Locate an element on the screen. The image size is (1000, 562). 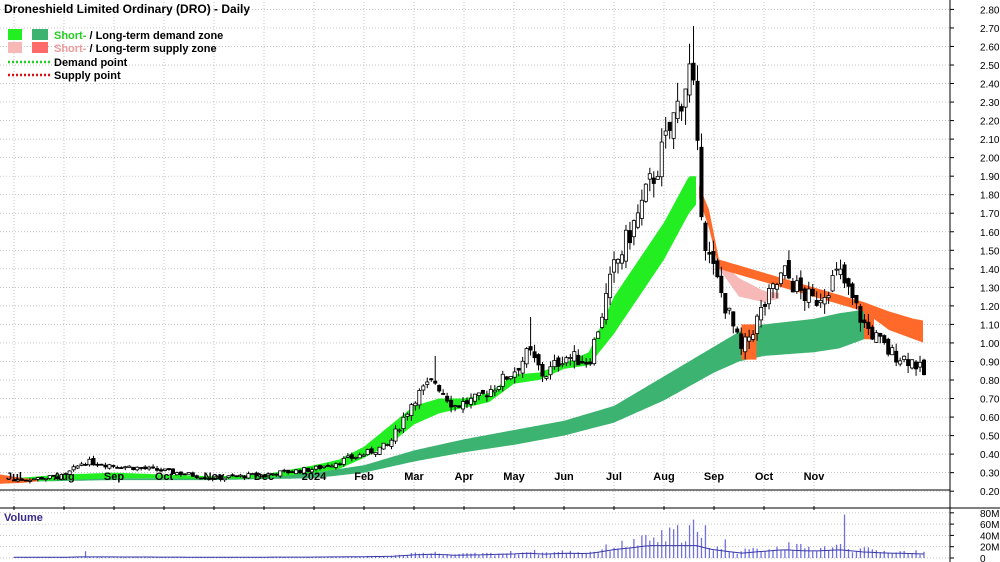
price-tick-label: 1.90 is located at coordinates (990, 177).